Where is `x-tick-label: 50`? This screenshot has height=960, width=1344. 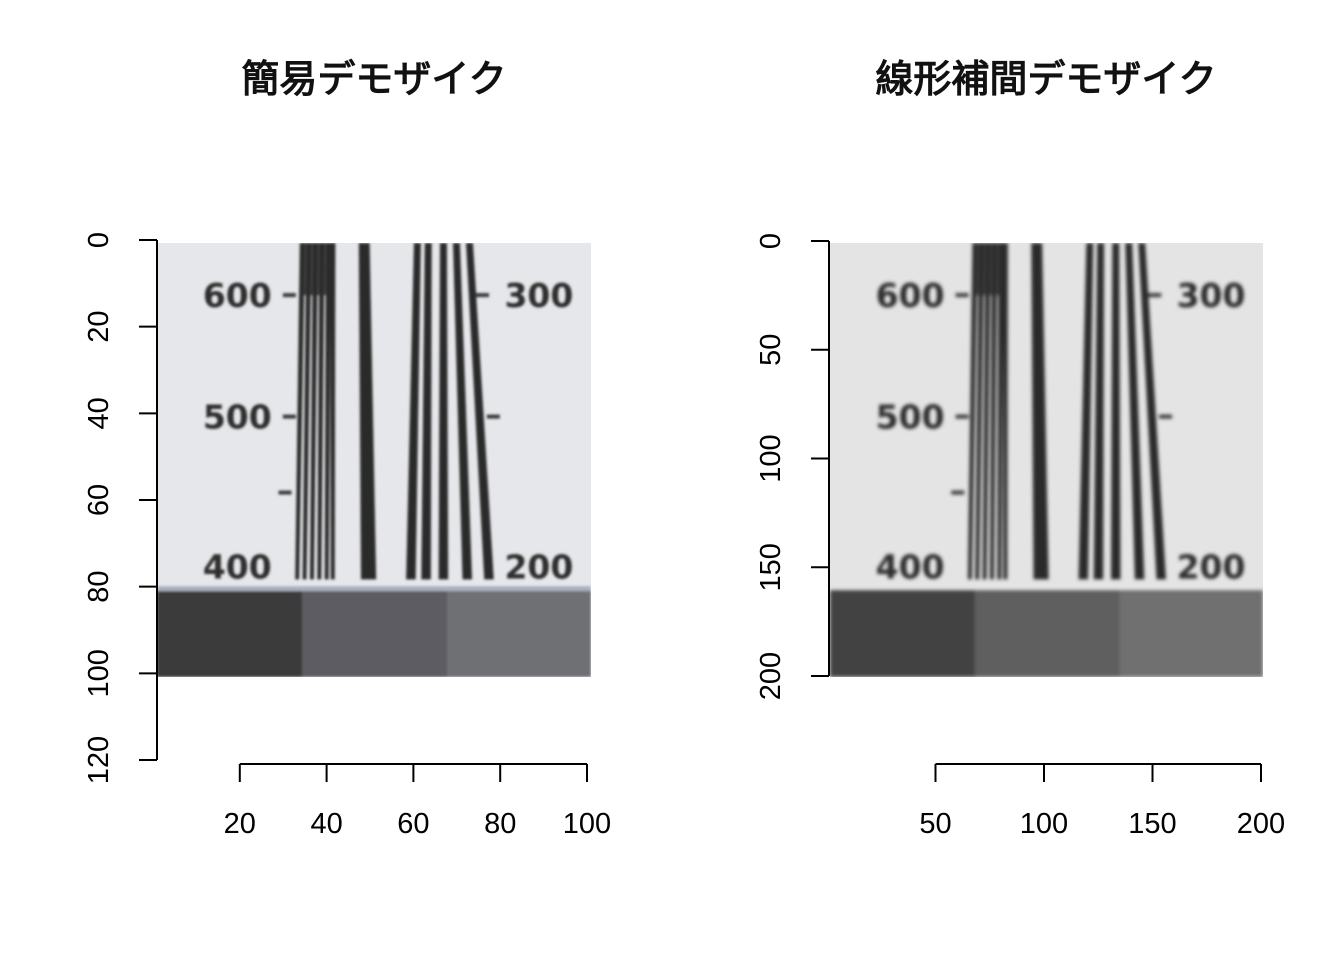 x-tick-label: 50 is located at coordinates (935, 824).